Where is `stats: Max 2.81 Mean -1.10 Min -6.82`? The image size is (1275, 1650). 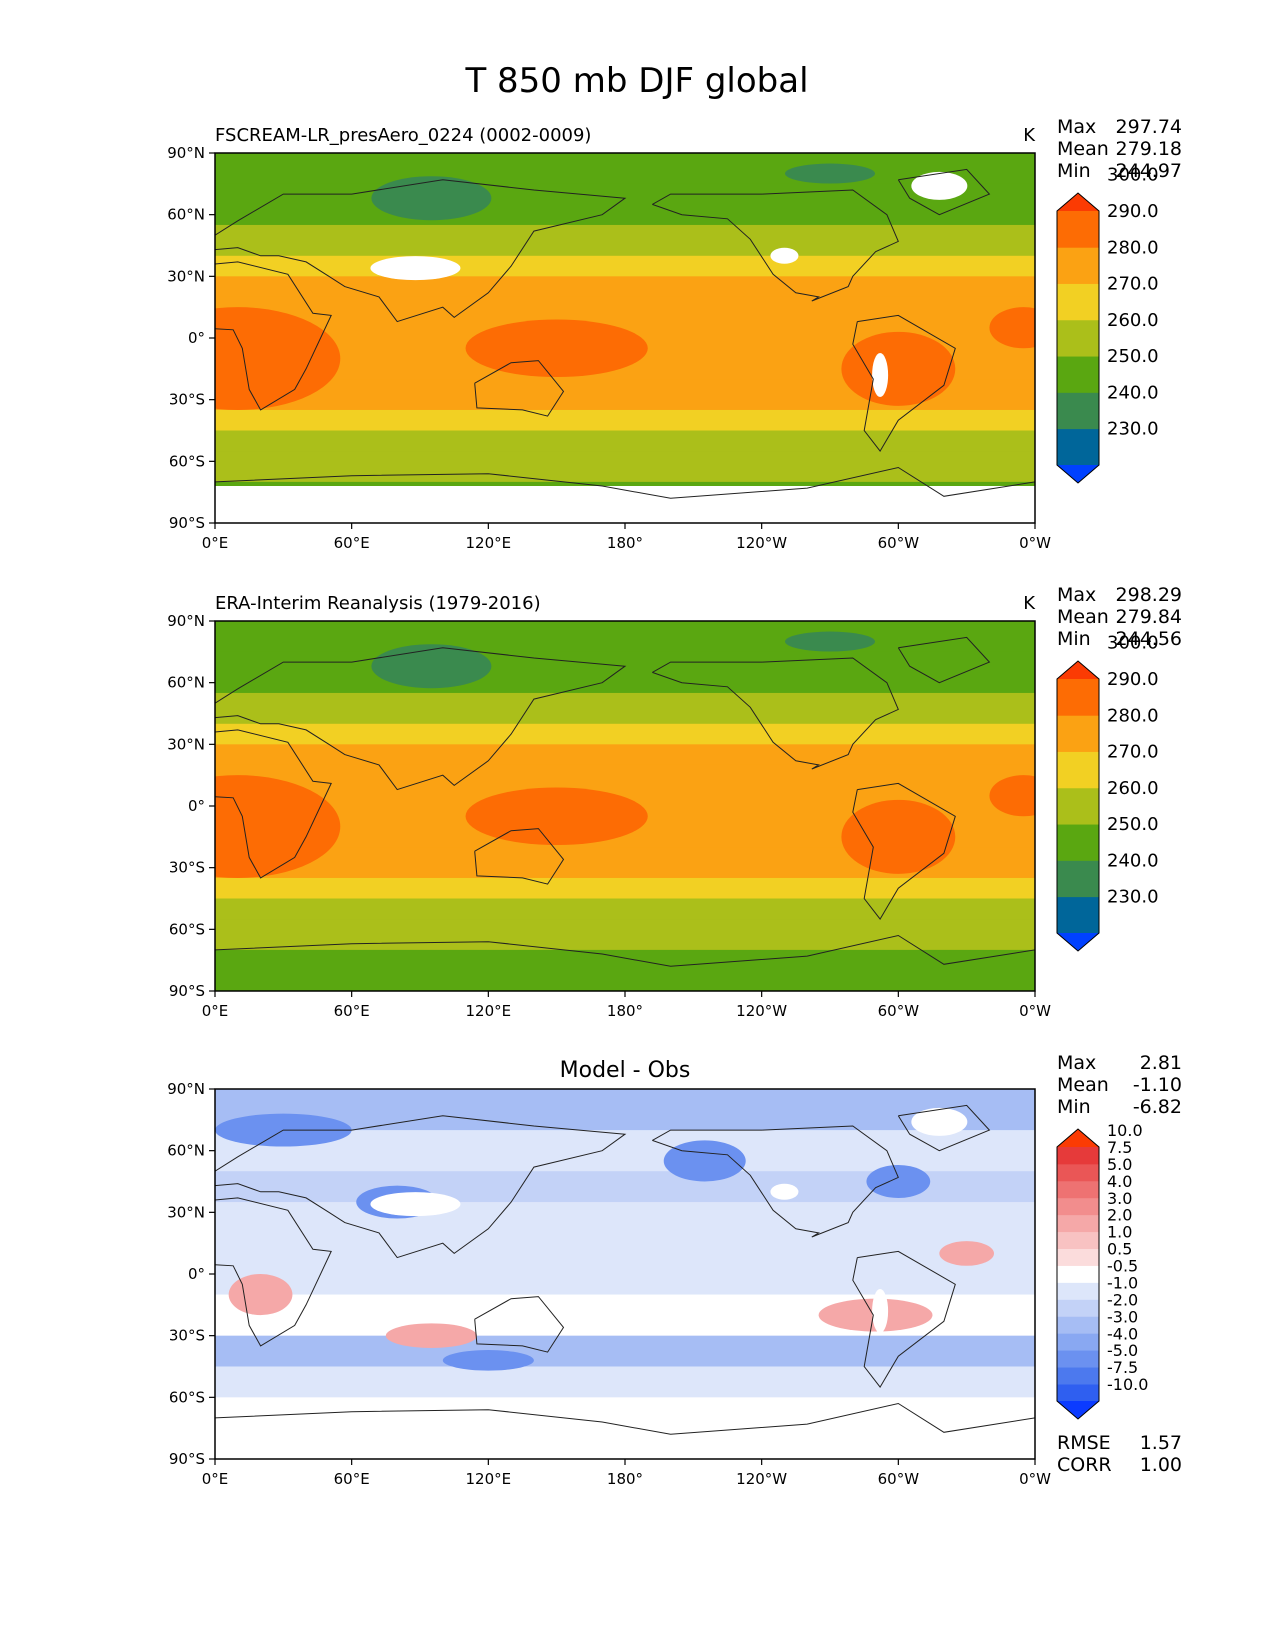
stats: Max 2.81 Mean -1.10 Min -6.82 is located at coordinates (1119, 1085).